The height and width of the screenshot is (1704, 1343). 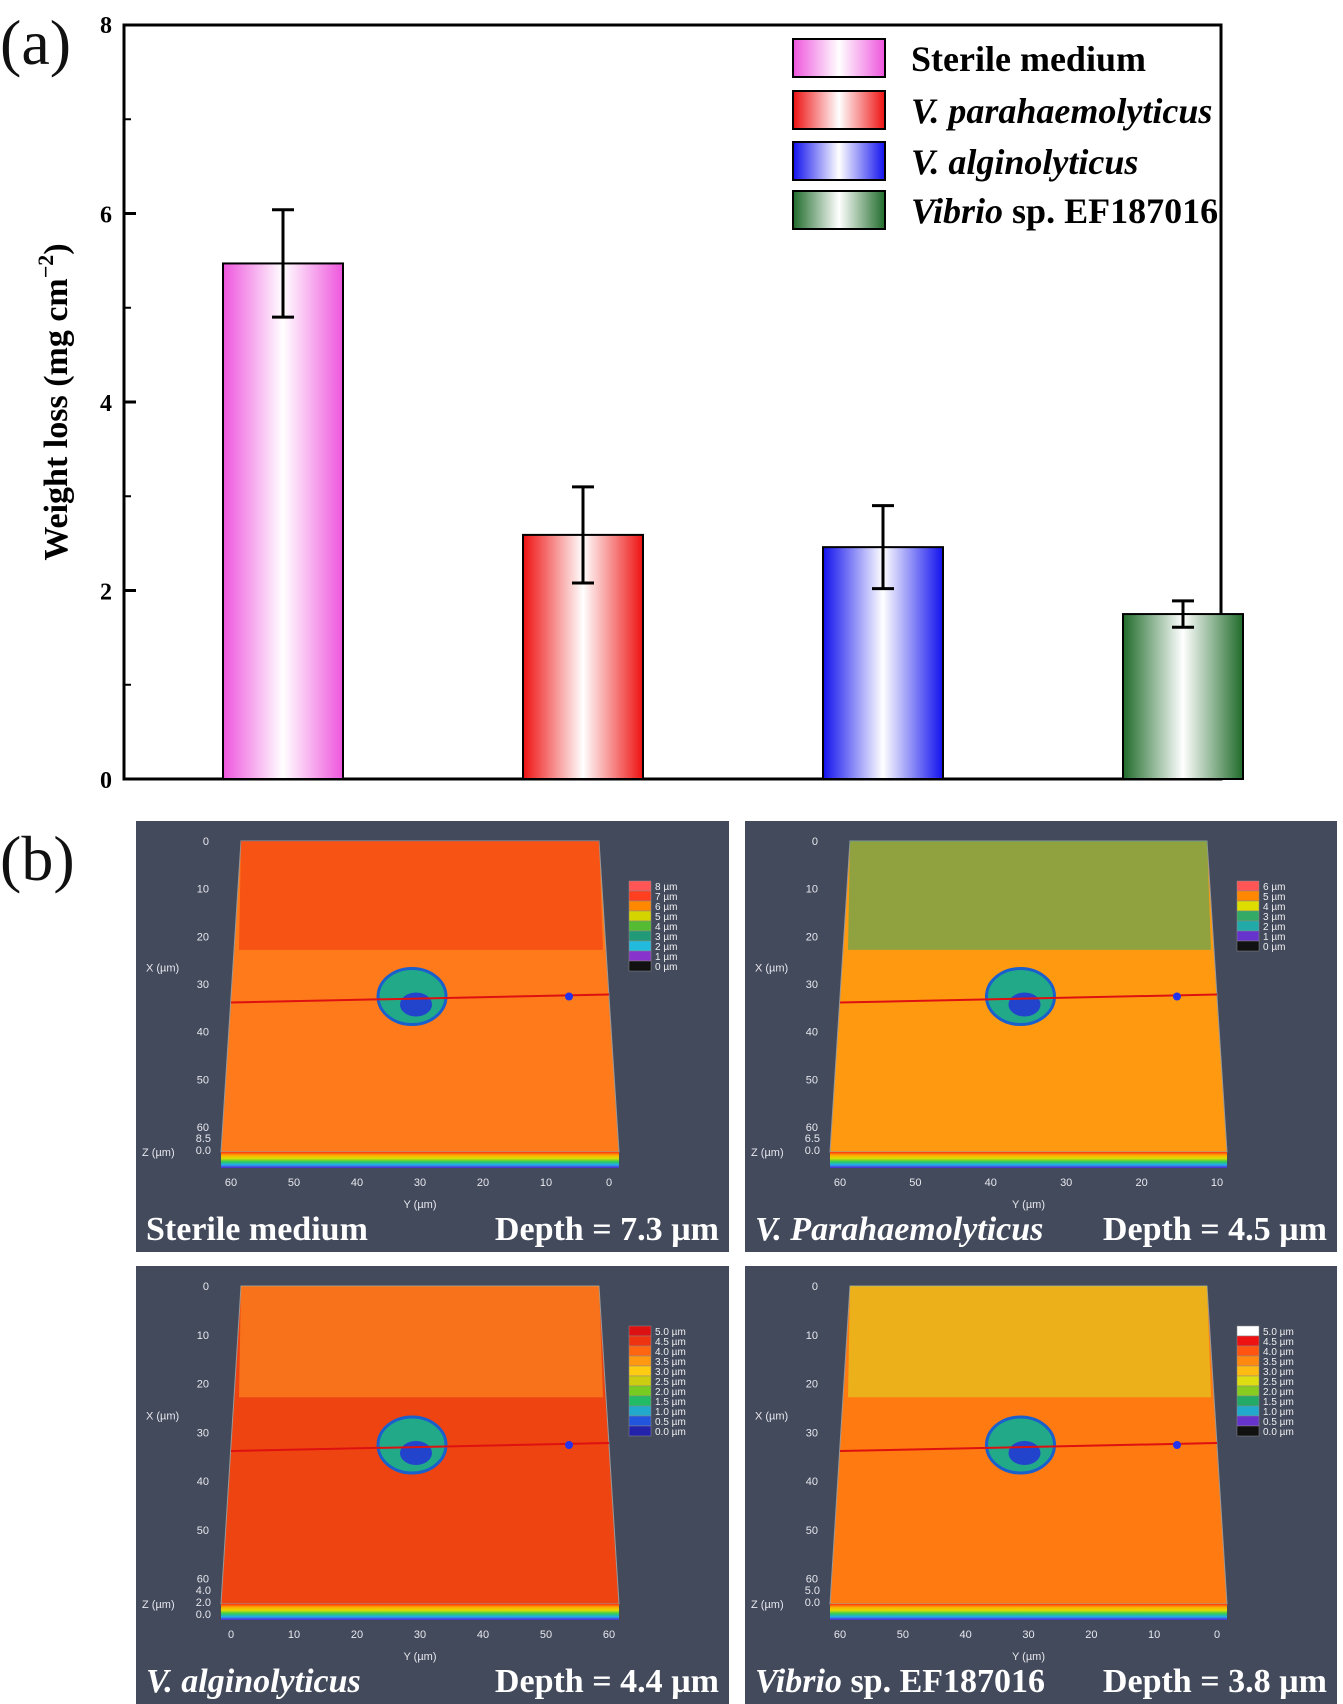 What do you see at coordinates (1278, 1412) in the screenshot?
I see `scale-label: 1.0 µm` at bounding box center [1278, 1412].